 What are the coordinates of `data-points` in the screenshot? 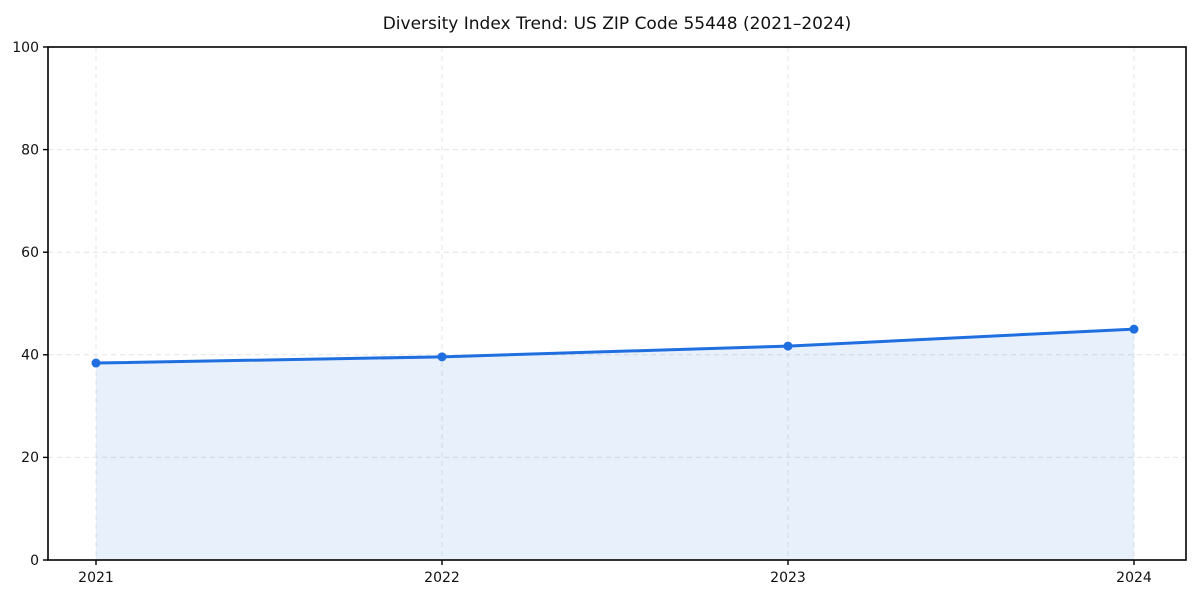 It's located at (615, 346).